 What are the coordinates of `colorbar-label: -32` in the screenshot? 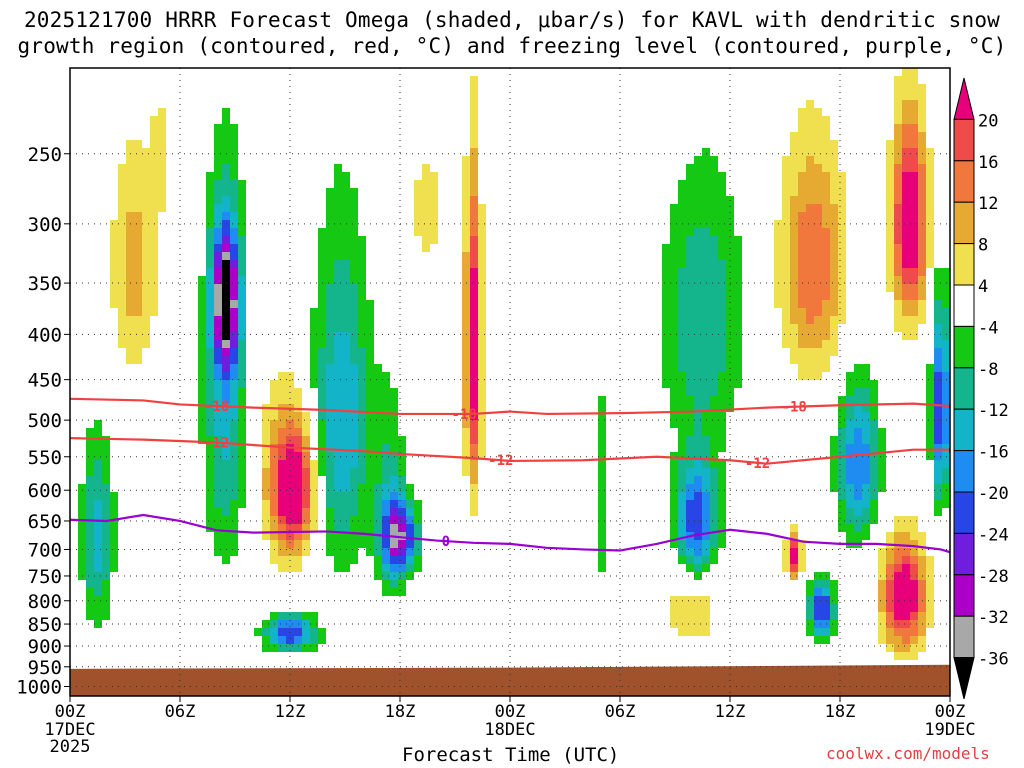 It's located at (993, 618).